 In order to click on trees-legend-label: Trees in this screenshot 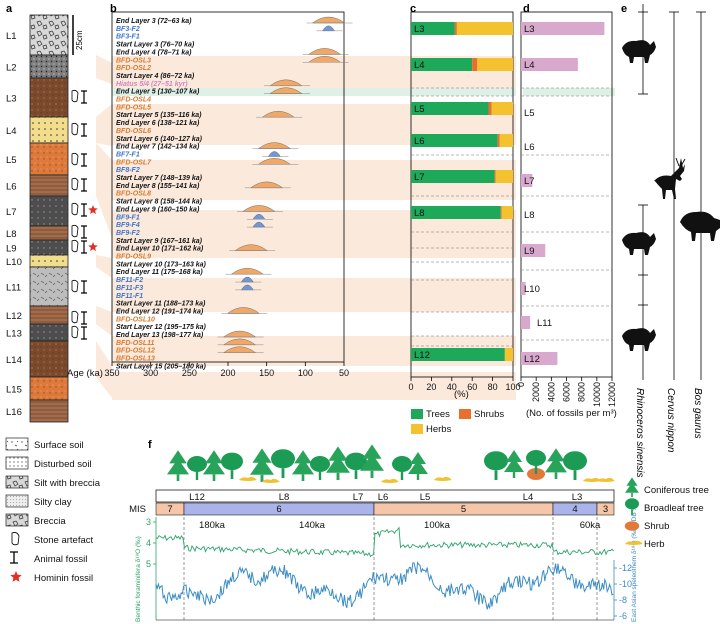, I will do `click(438, 414)`.